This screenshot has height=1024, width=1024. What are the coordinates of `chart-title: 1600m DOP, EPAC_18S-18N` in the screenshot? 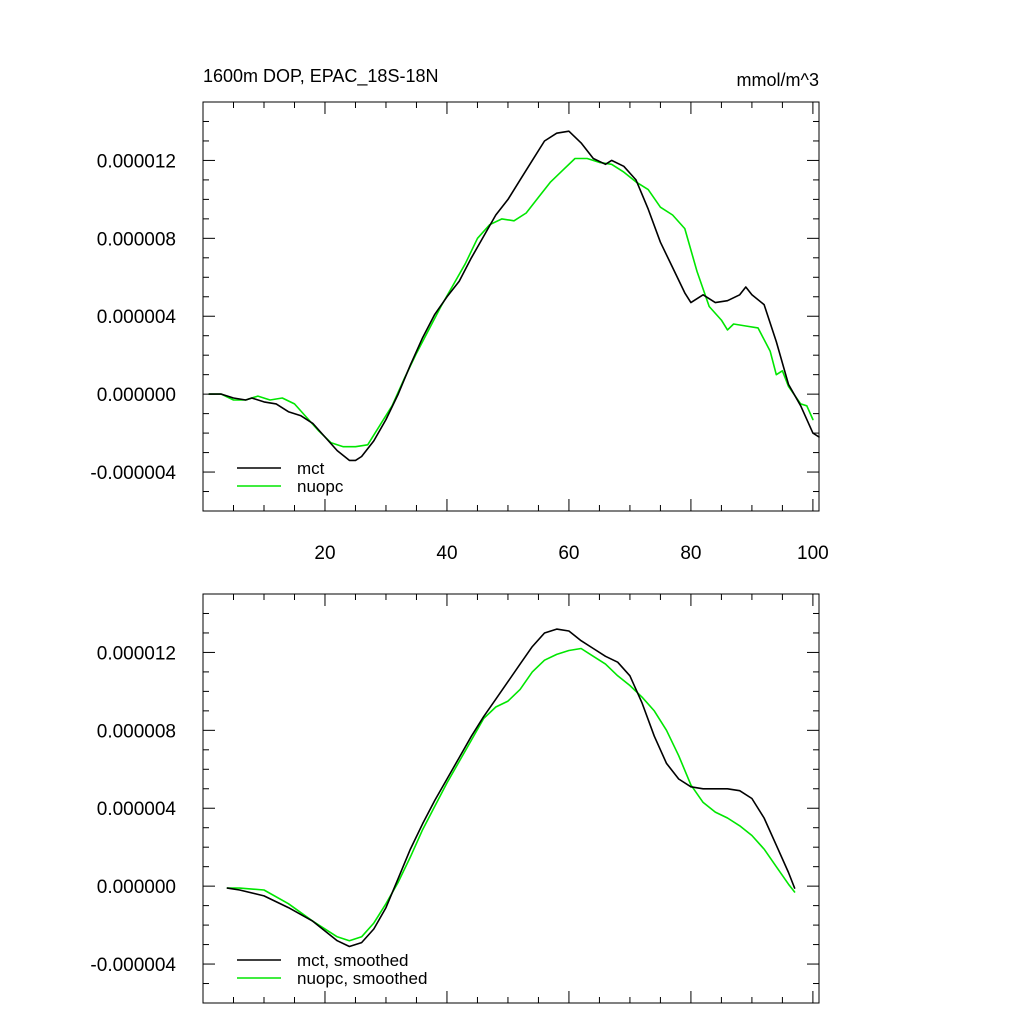 It's located at (320, 76).